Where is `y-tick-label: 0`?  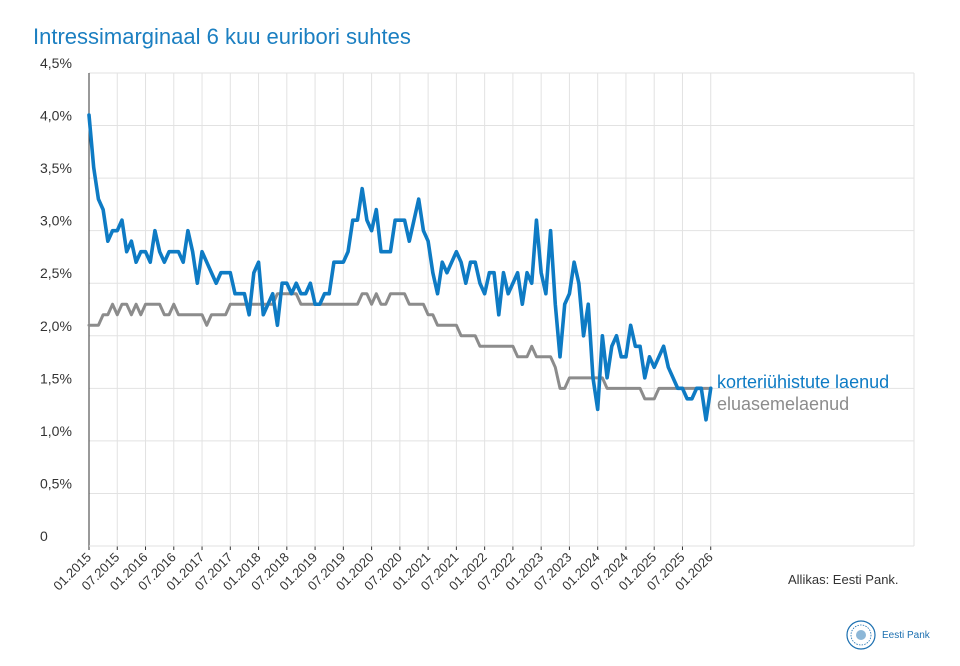
y-tick-label: 0 is located at coordinates (44, 536).